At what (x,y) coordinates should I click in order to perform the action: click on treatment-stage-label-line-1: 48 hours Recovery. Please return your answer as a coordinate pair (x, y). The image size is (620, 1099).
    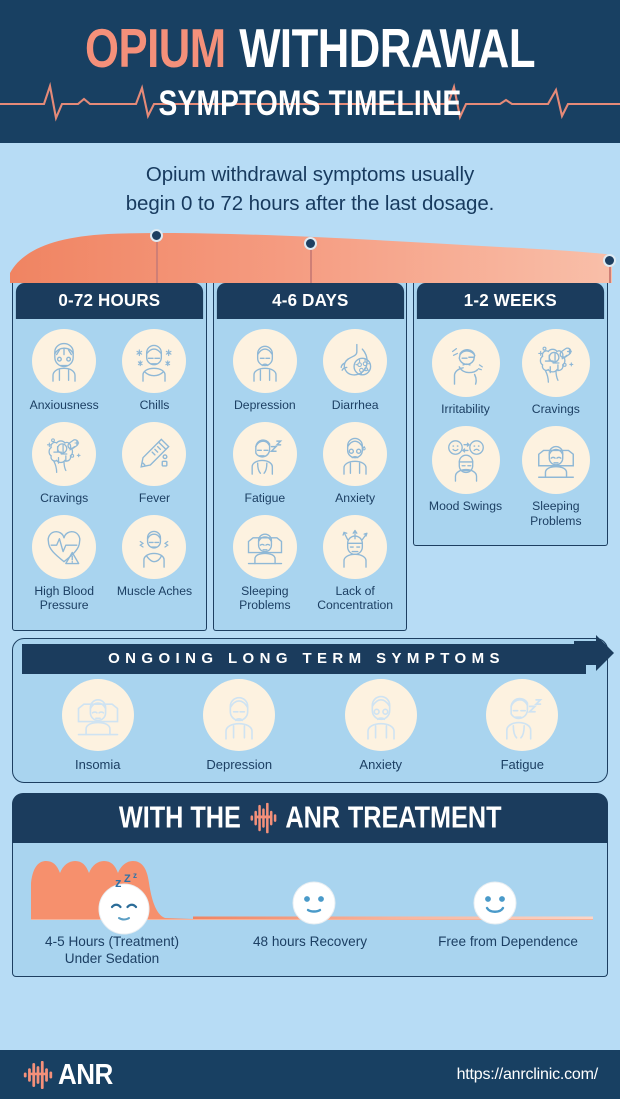
    Looking at the image, I should click on (310, 941).